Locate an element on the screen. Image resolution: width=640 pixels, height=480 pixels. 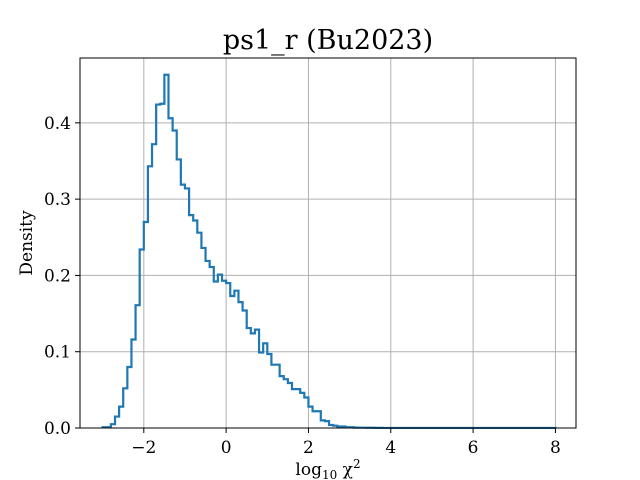
y-axis-label: Density is located at coordinates (27, 243).